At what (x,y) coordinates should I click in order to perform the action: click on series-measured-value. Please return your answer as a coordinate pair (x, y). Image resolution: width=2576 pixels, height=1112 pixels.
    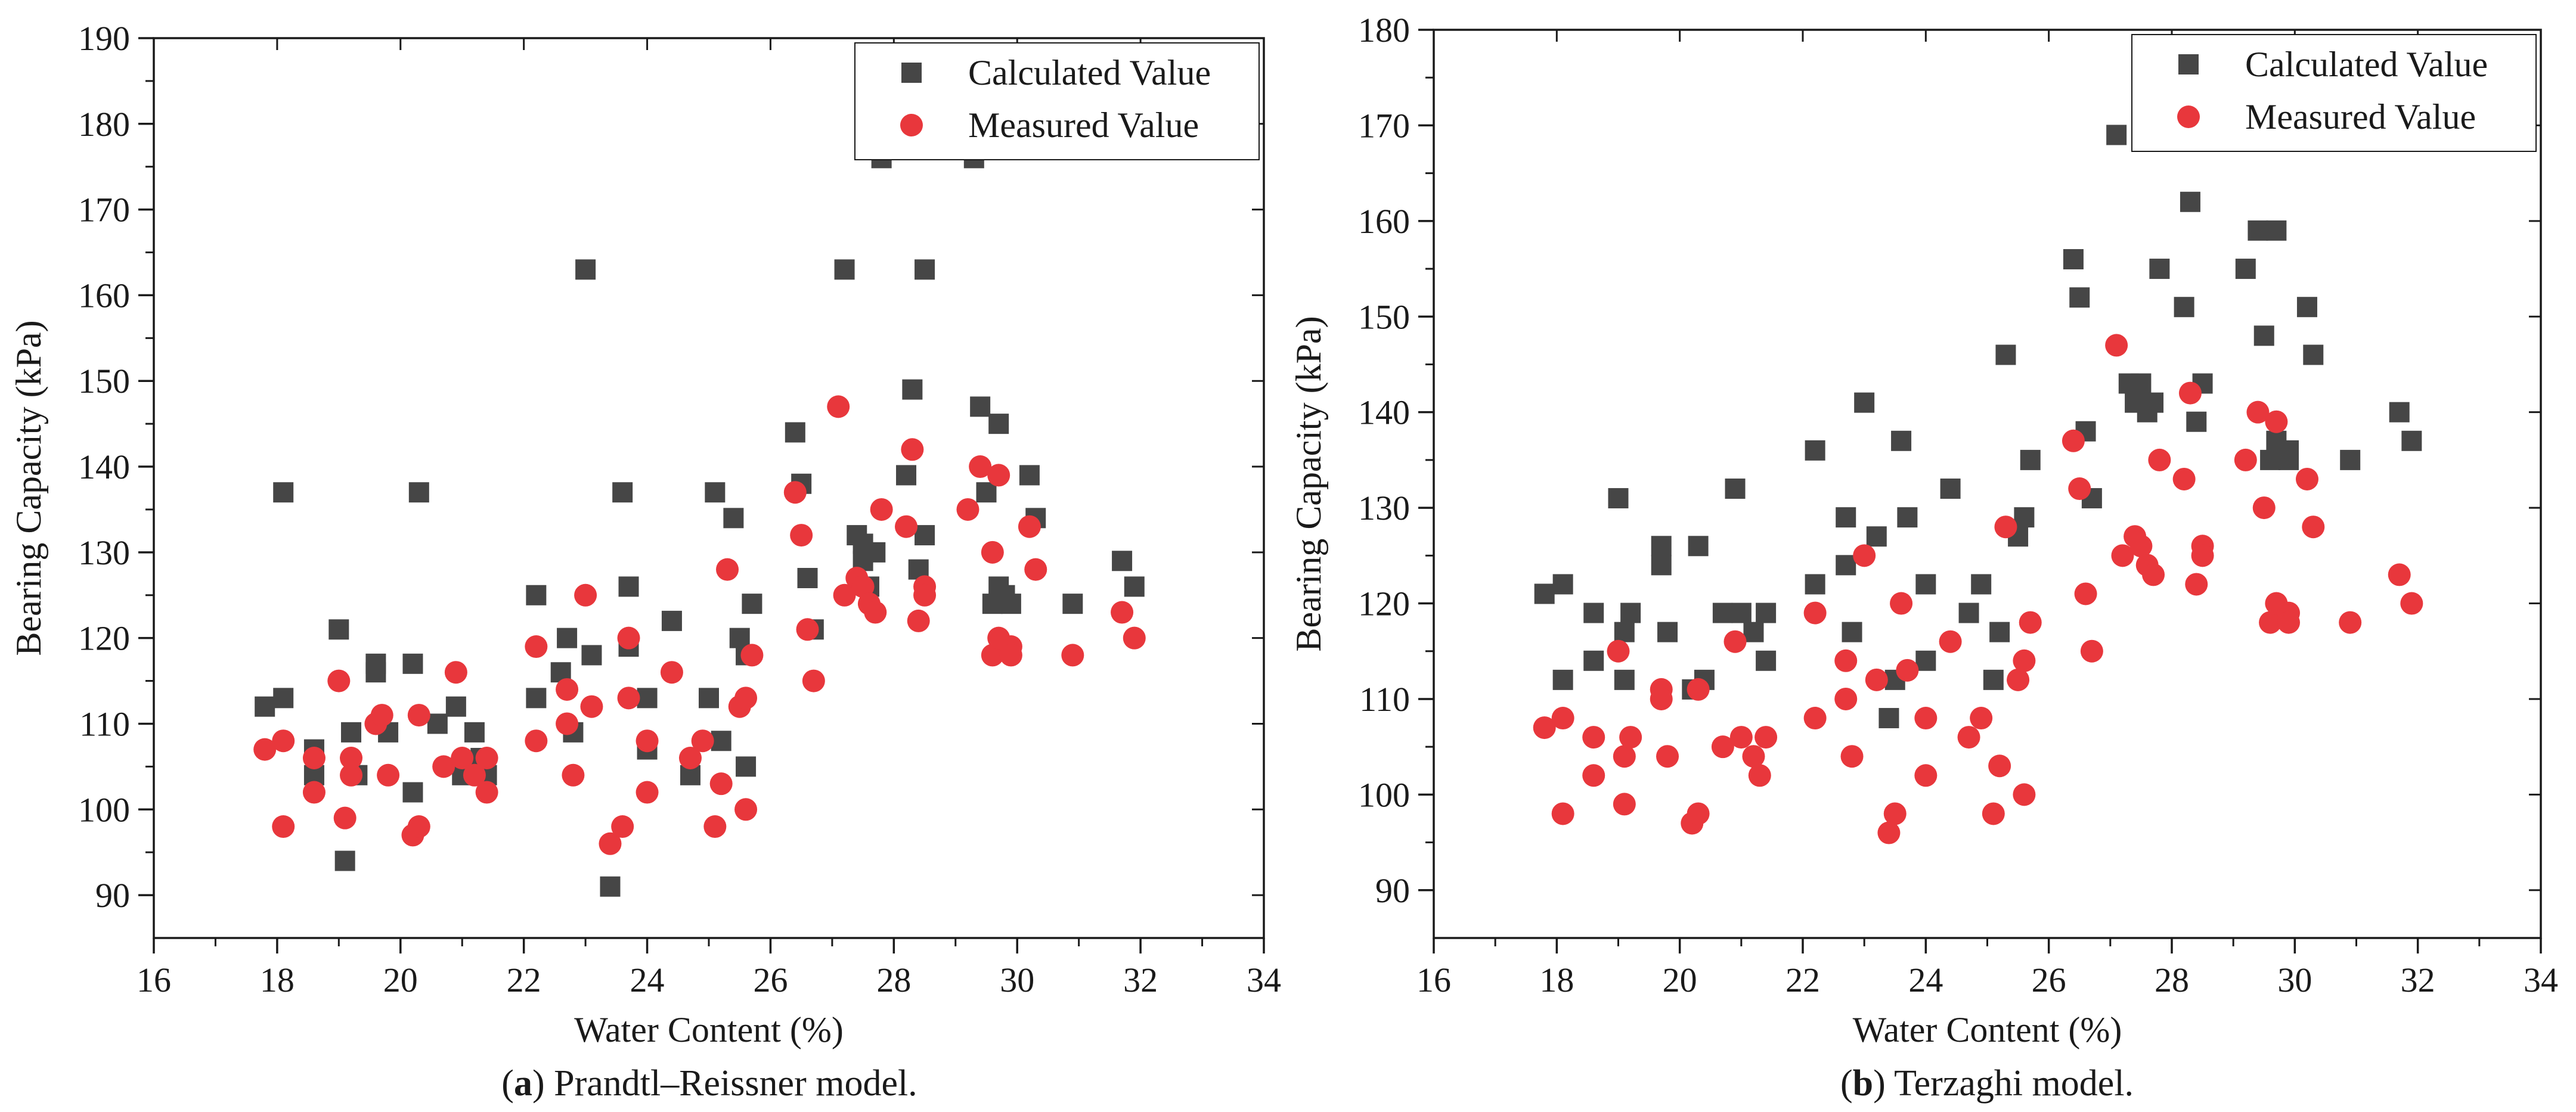
    Looking at the image, I should click on (699, 625).